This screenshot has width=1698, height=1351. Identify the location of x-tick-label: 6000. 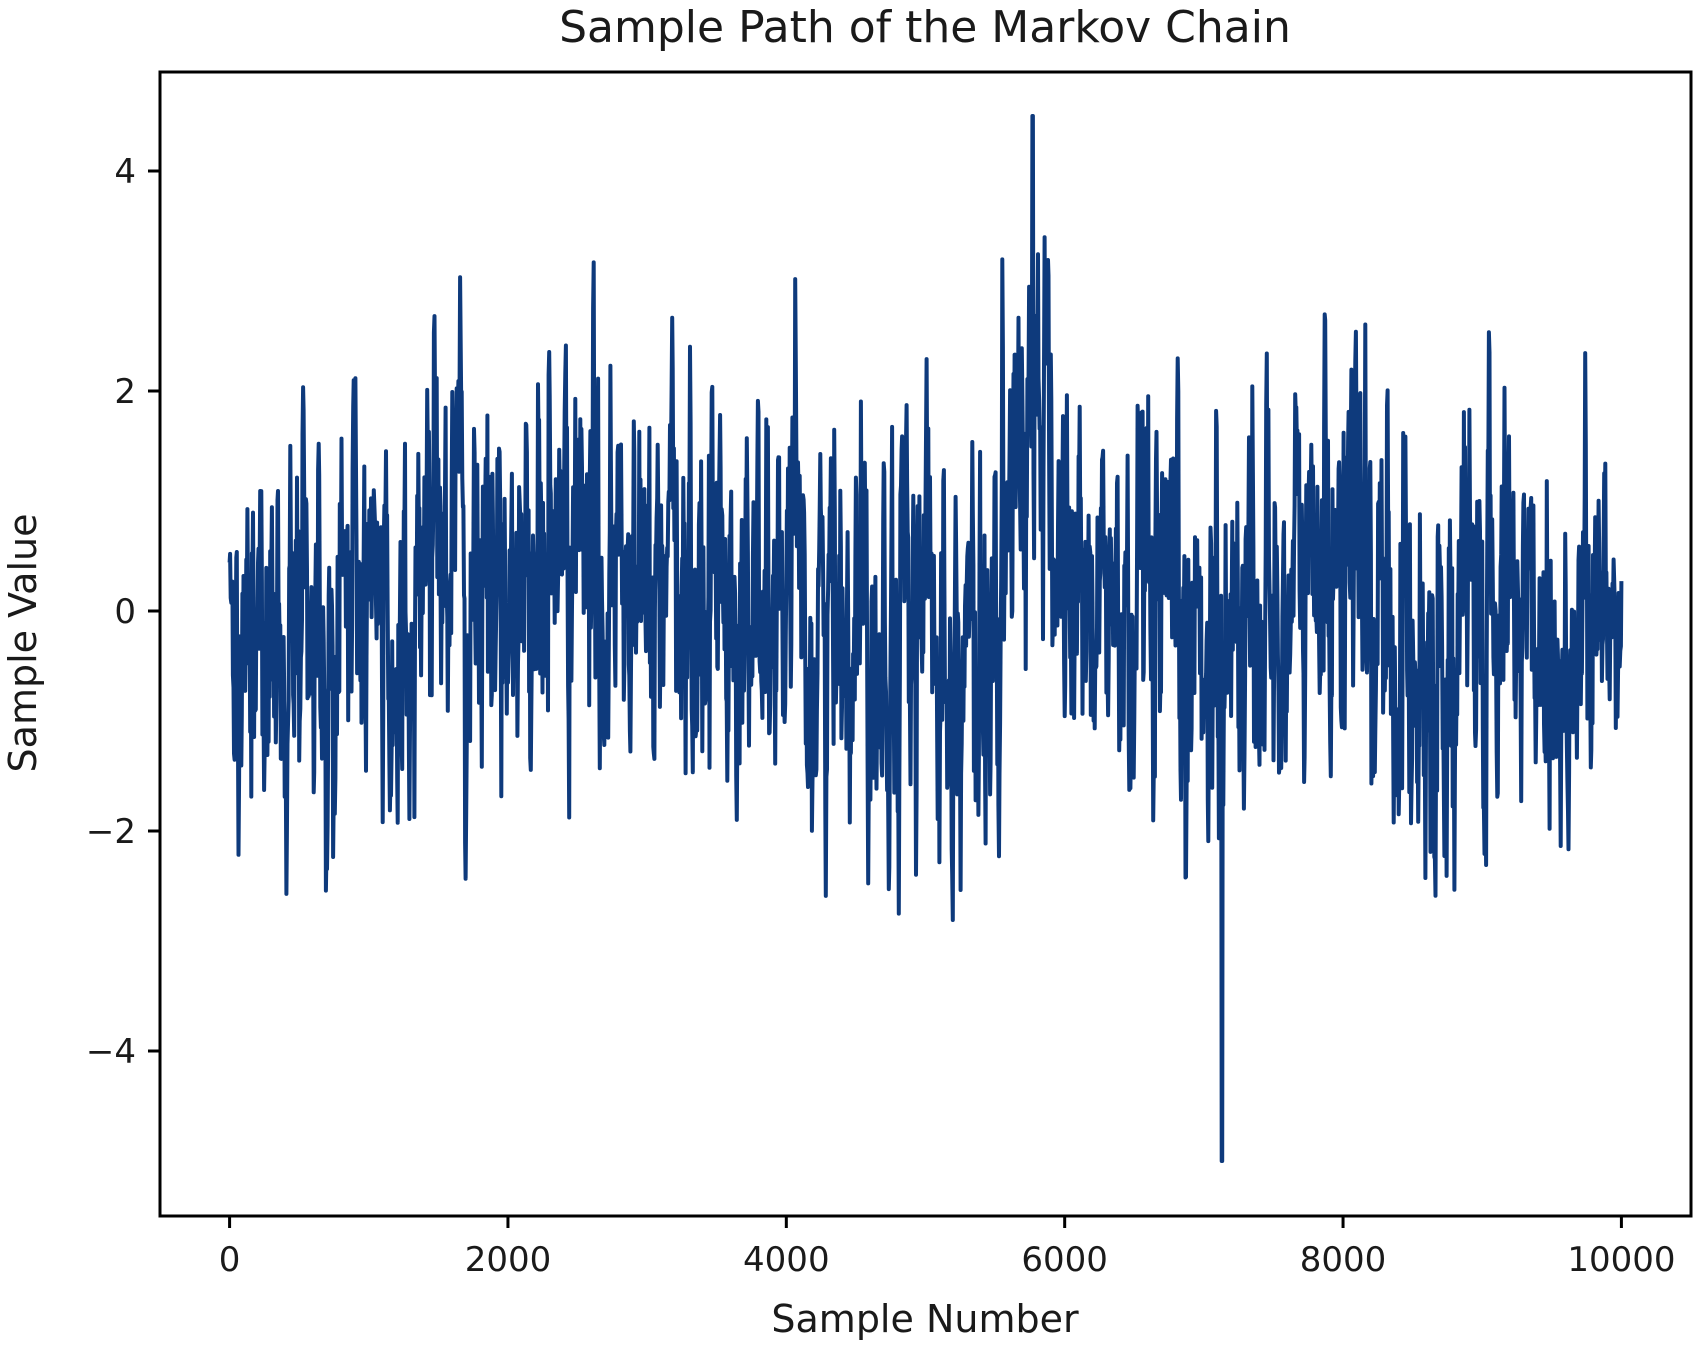
(1064, 1260).